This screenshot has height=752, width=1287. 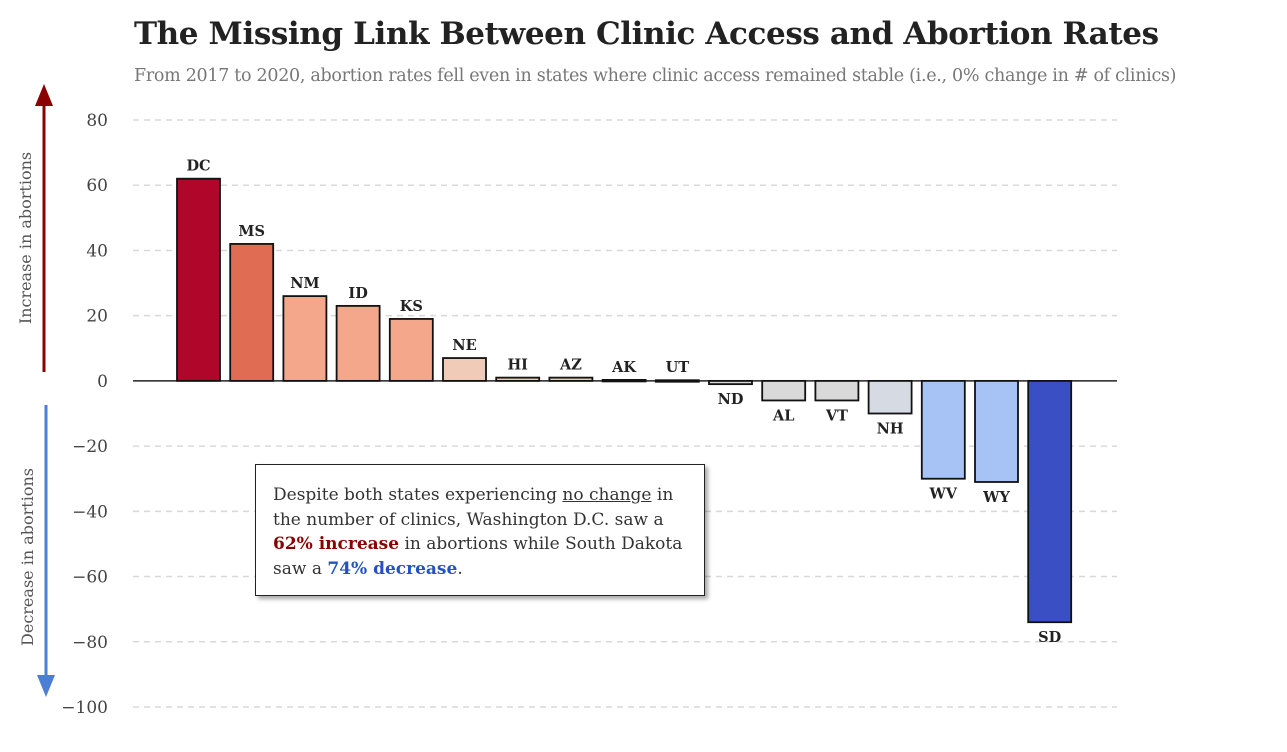 What do you see at coordinates (198, 166) in the screenshot?
I see `bar-label-dc: DC` at bounding box center [198, 166].